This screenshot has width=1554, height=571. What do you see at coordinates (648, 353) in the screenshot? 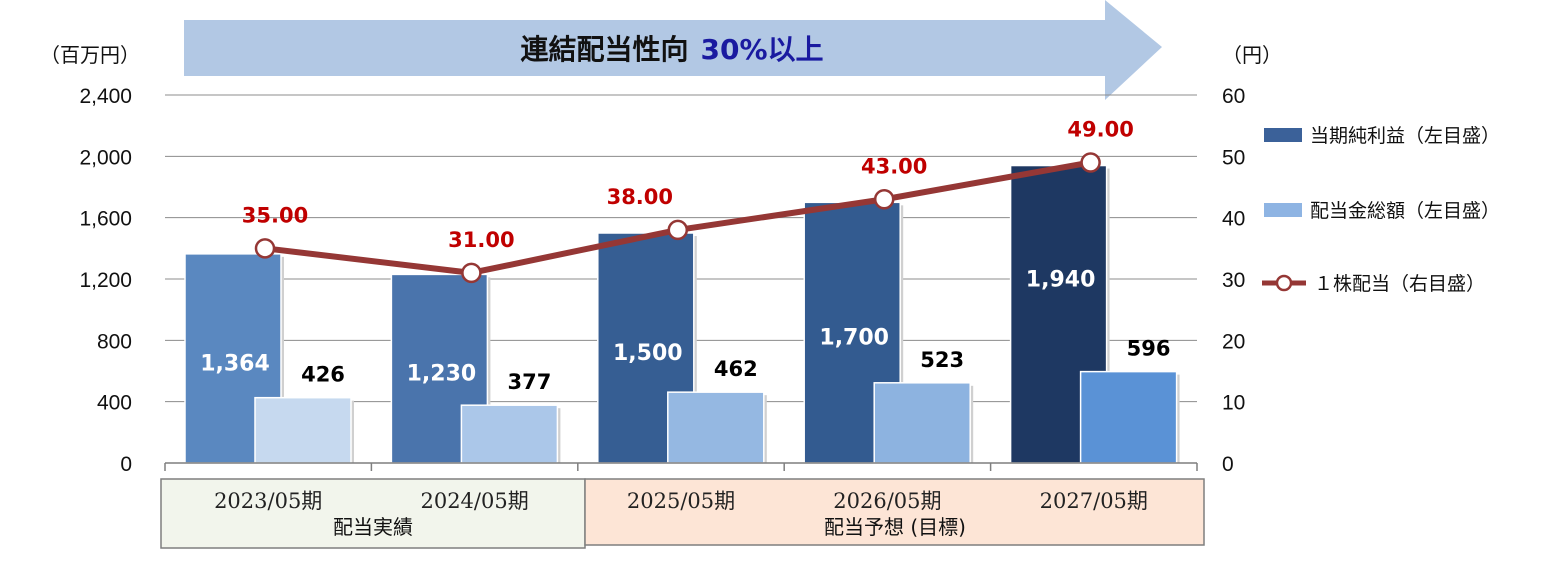
I see `net-income-label: 1,500` at bounding box center [648, 353].